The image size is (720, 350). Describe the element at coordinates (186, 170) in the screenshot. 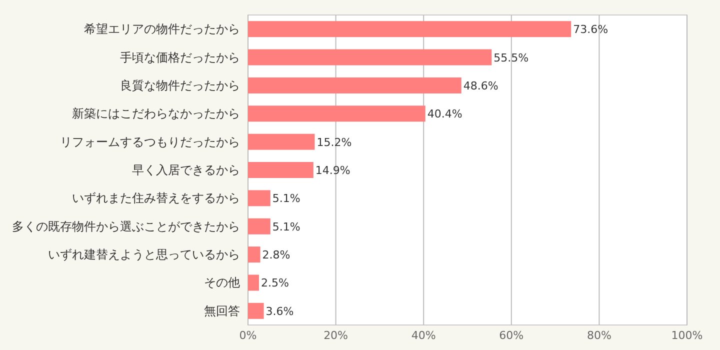

I see `y-tick-label: 早く入居できるから` at that location.